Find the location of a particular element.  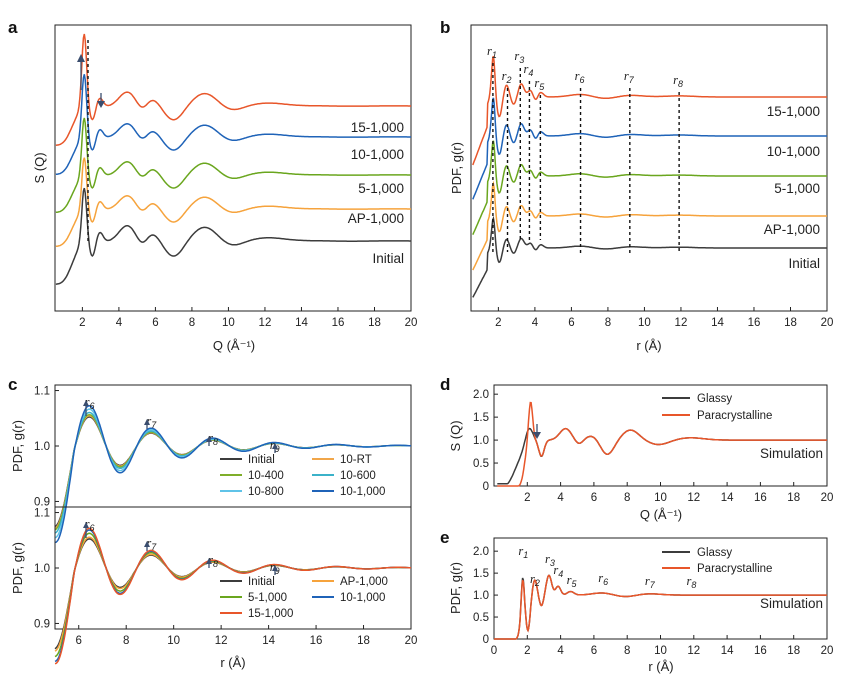

panel-a-label-initial: Initial is located at coordinates (388, 258).